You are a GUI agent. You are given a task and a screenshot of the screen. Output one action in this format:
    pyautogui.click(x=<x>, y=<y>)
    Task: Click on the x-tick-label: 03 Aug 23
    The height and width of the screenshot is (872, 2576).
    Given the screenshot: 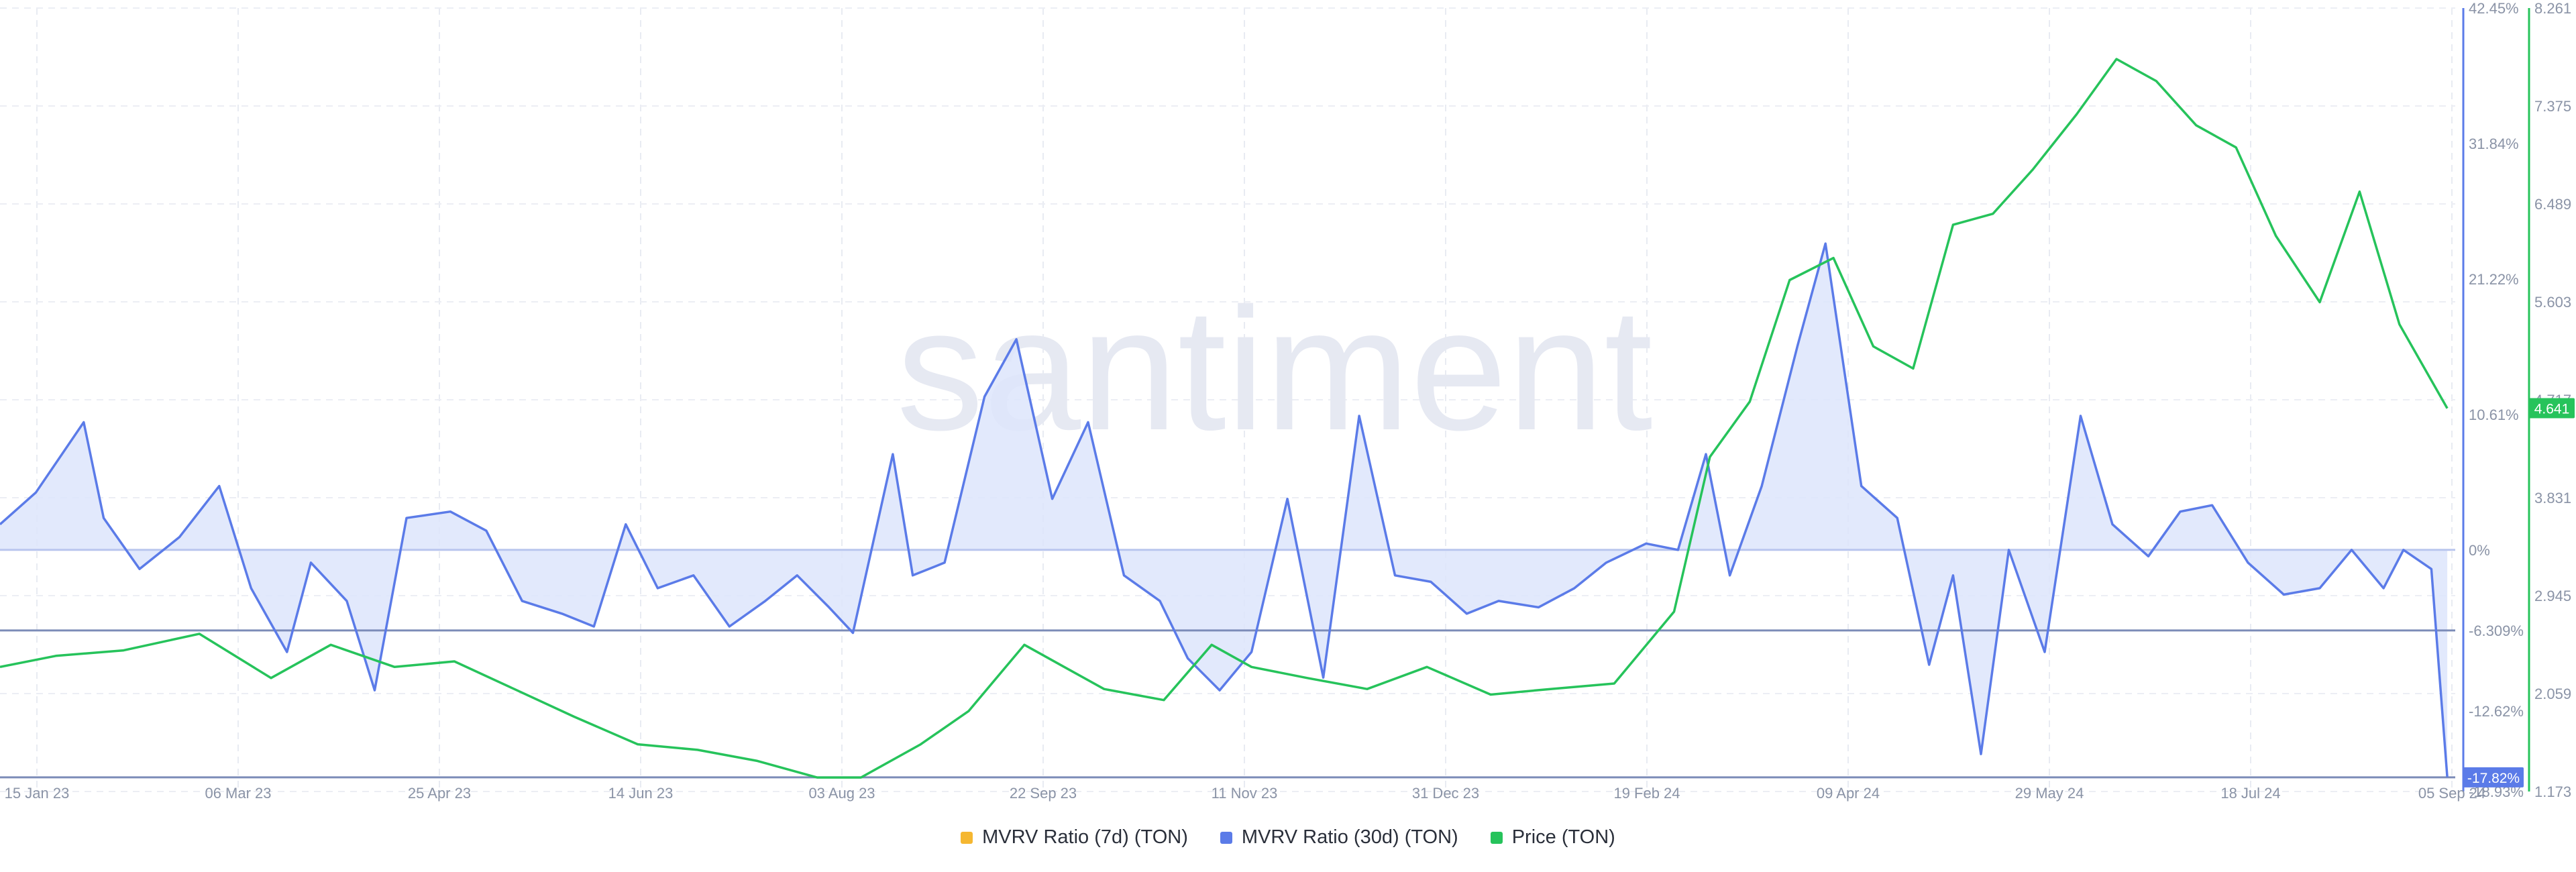 What is the action you would take?
    pyautogui.click(x=841, y=793)
    